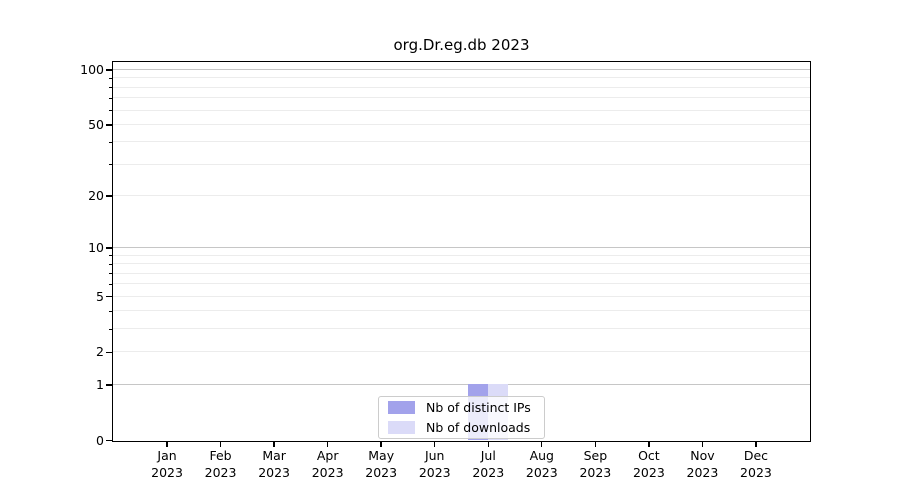 The width and height of the screenshot is (900, 500). I want to click on x-tick-month: Dec, so click(756, 455).